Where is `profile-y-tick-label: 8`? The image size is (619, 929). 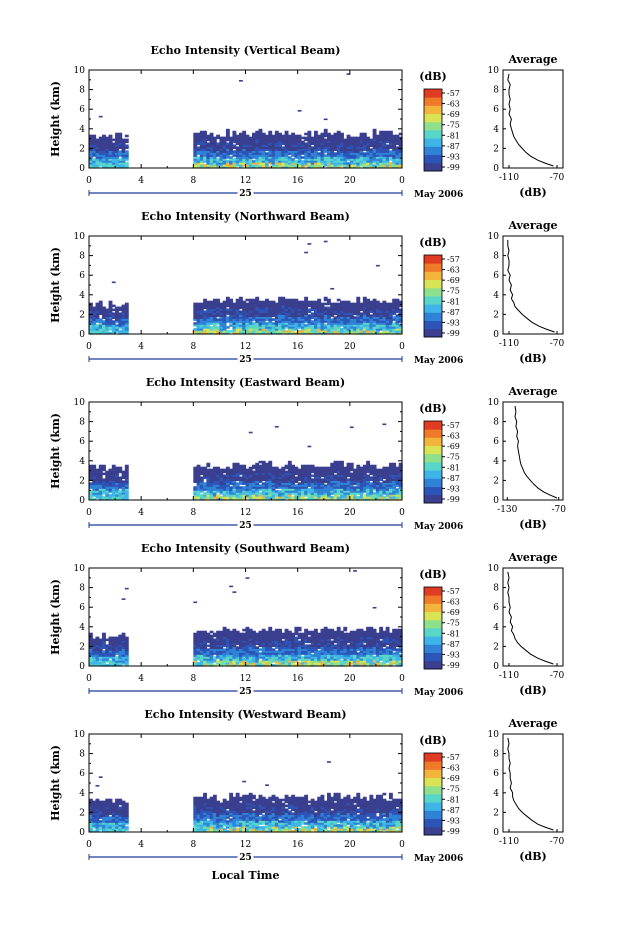
profile-y-tick-label: 8 is located at coordinates (496, 257).